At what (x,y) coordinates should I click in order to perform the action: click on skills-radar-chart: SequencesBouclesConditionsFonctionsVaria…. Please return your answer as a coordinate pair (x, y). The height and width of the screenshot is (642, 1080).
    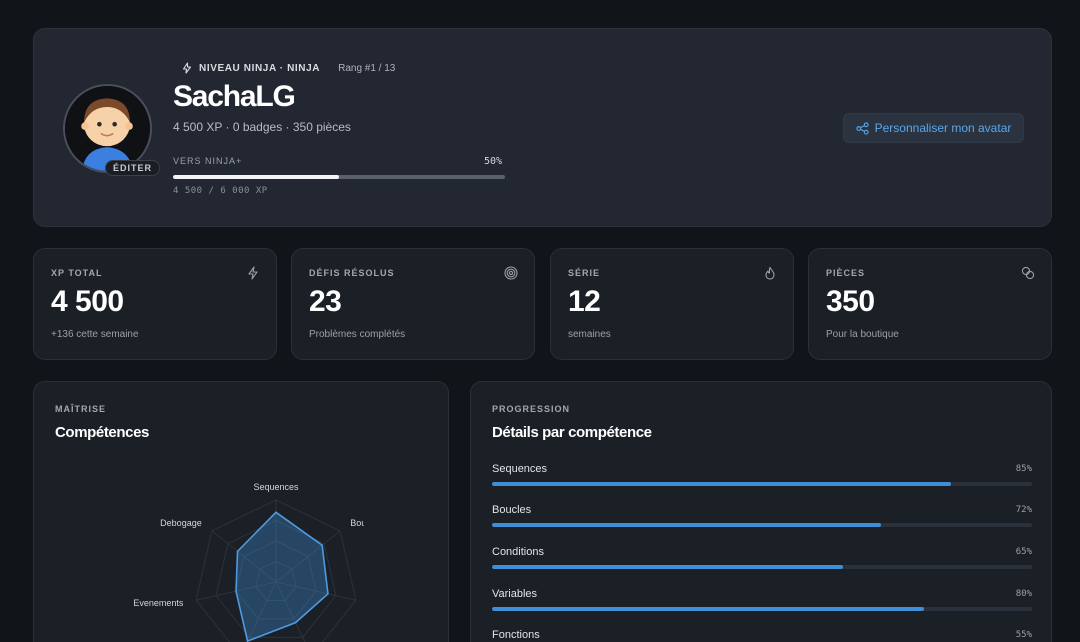
    Looking at the image, I should click on (244, 552).